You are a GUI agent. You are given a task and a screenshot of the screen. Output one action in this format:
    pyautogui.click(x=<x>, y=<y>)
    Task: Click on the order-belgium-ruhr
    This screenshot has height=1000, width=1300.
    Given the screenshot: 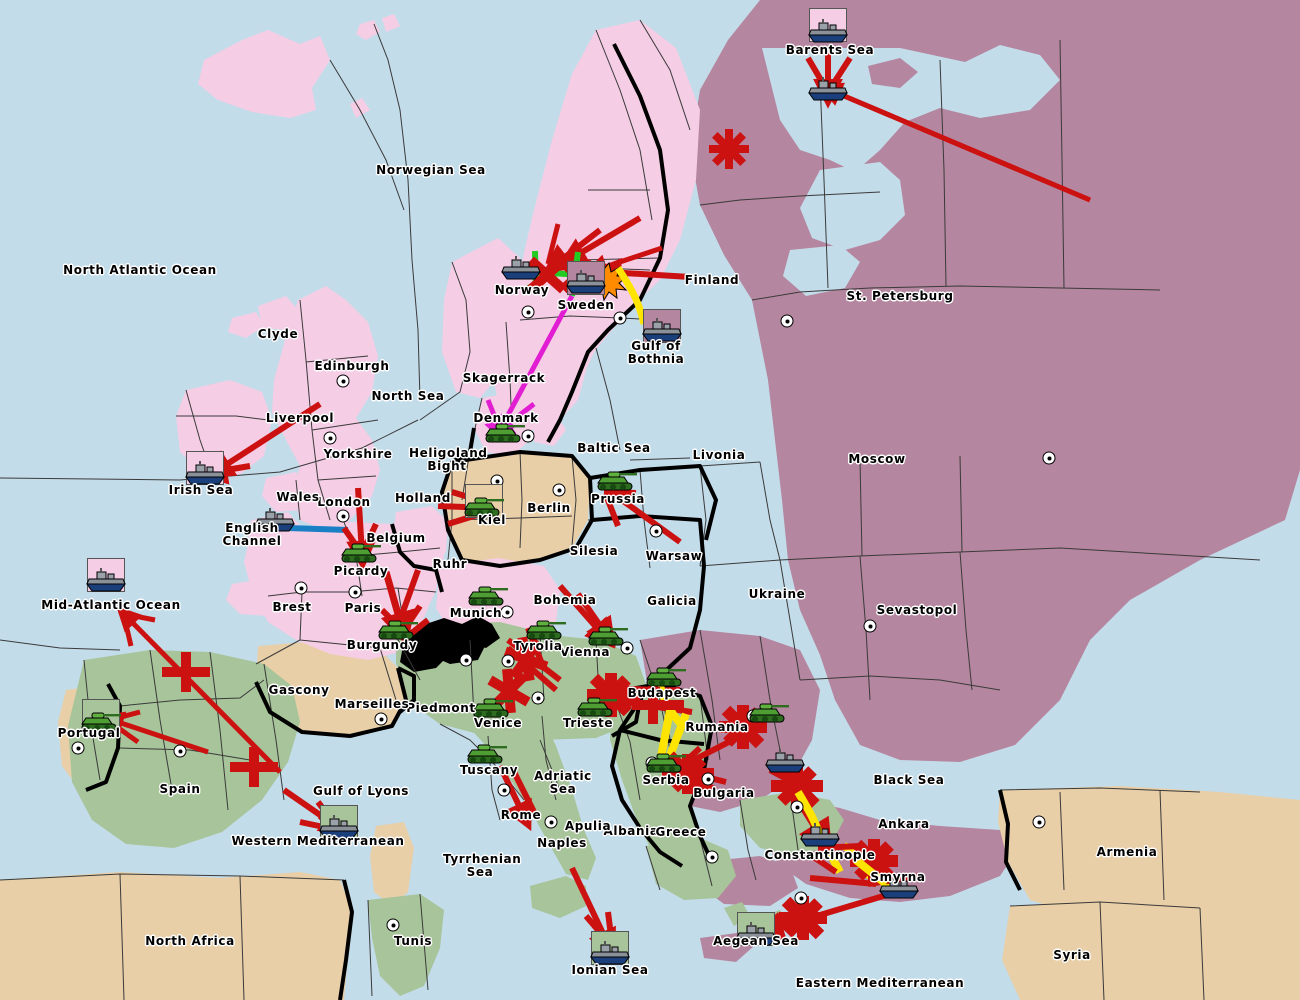 What is the action you would take?
    pyautogui.click(x=409, y=595)
    